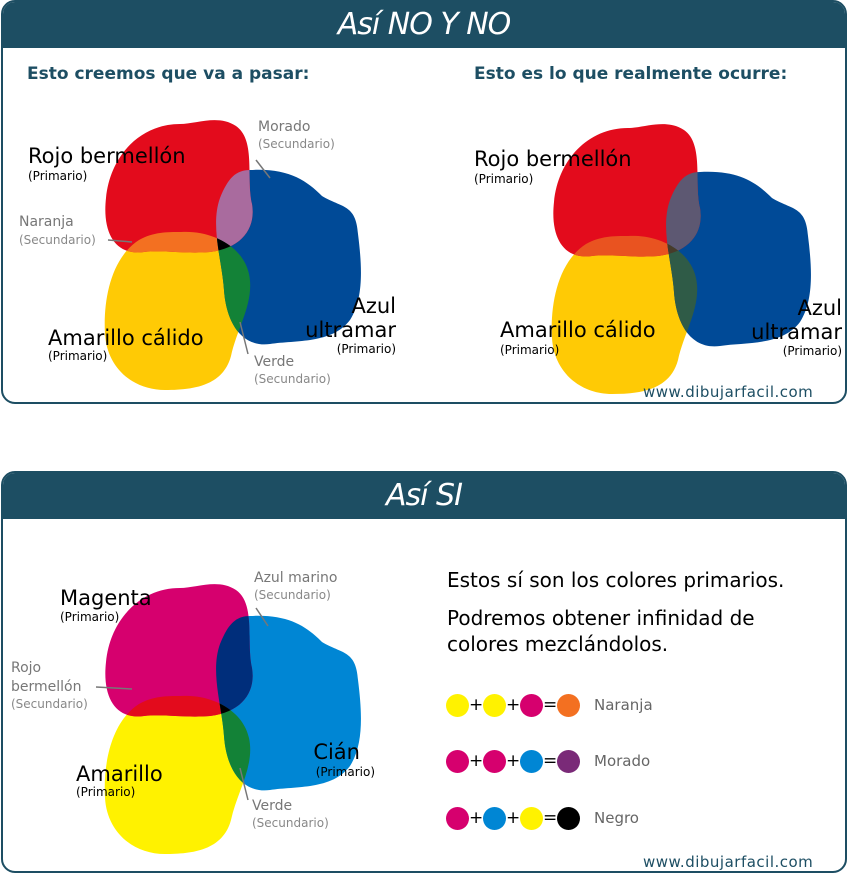  What do you see at coordinates (616, 580) in the screenshot?
I see `info-primary-colors: Estos sí son los colores primarios.` at bounding box center [616, 580].